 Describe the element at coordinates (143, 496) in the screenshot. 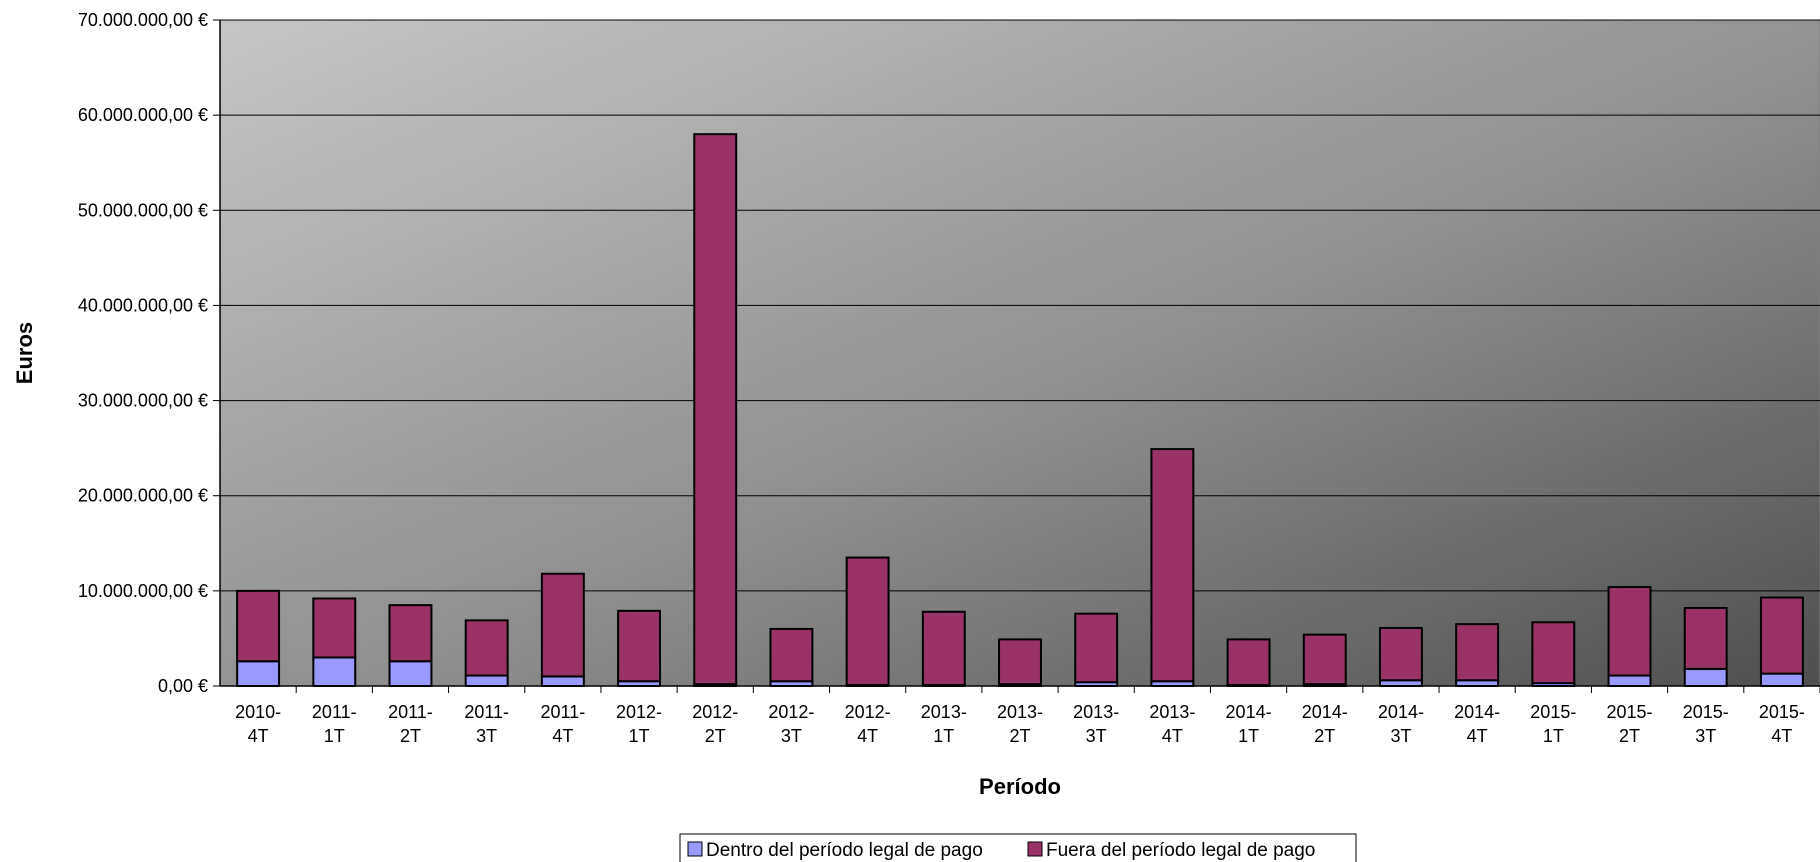

I see `y-tick-label: 20.000.000,00 €` at that location.